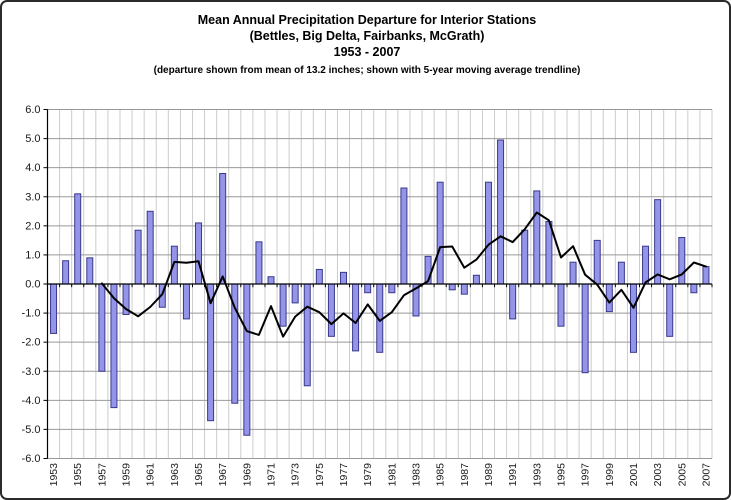  What do you see at coordinates (549, 252) in the screenshot?
I see `bar-1994` at bounding box center [549, 252].